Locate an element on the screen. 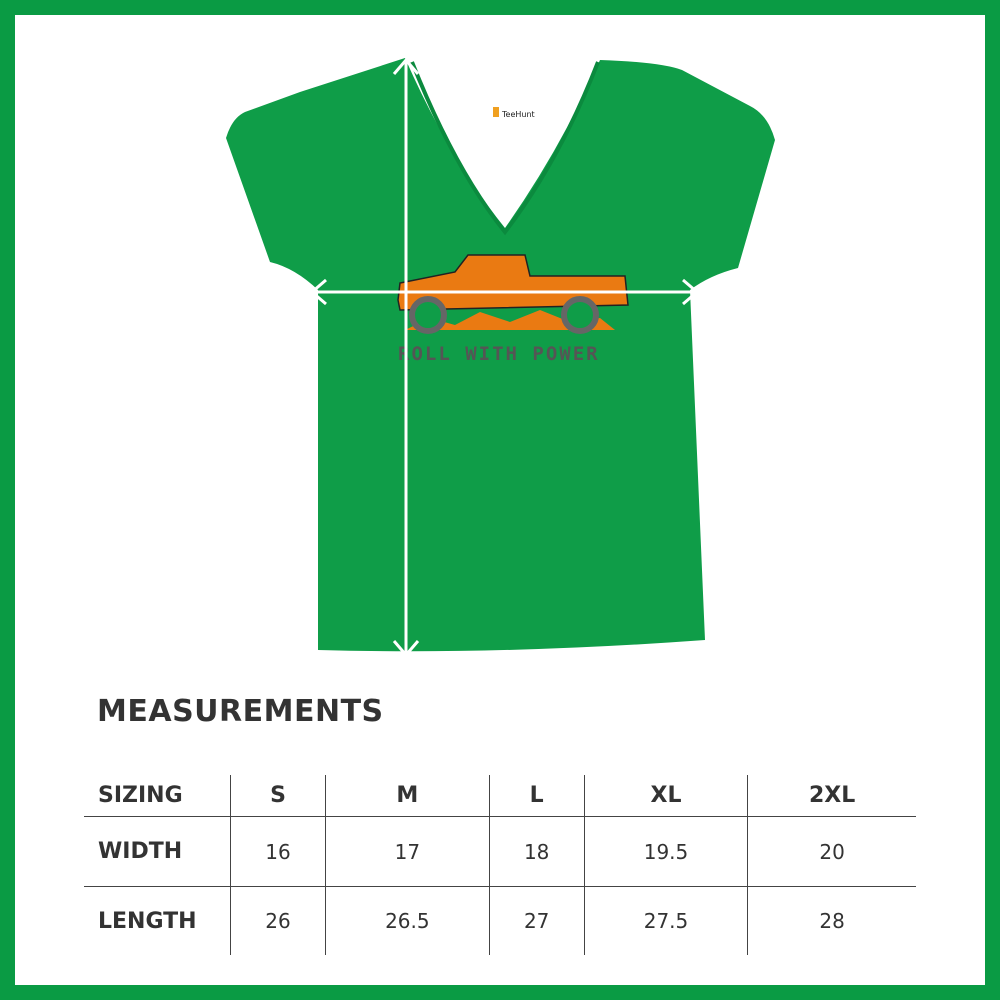  table-cell: 26 is located at coordinates (277, 920).